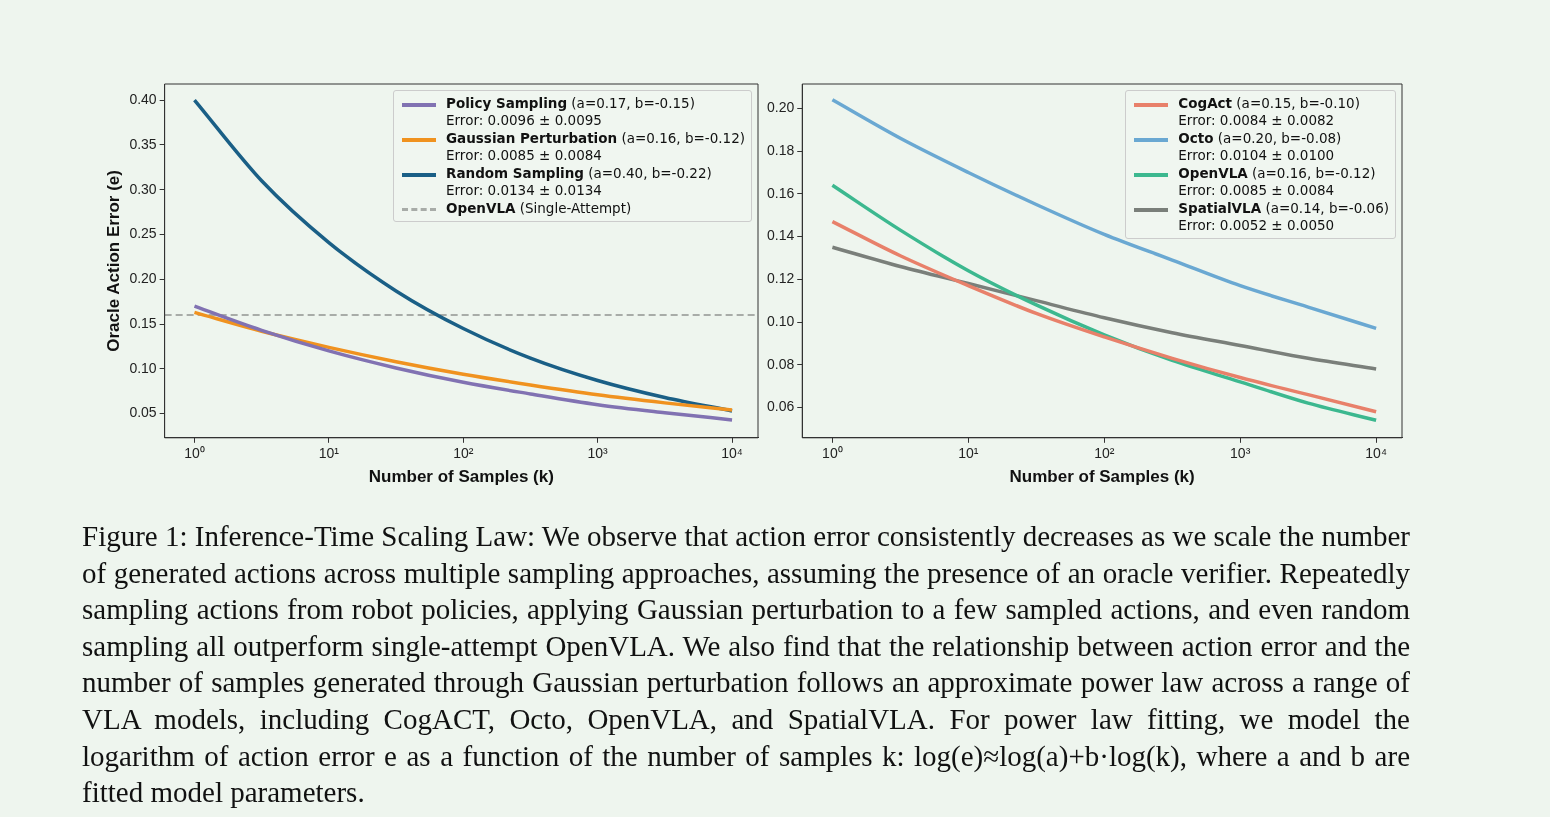 The image size is (1550, 817). What do you see at coordinates (143, 412) in the screenshot?
I see `y-tick-label: 0.05` at bounding box center [143, 412].